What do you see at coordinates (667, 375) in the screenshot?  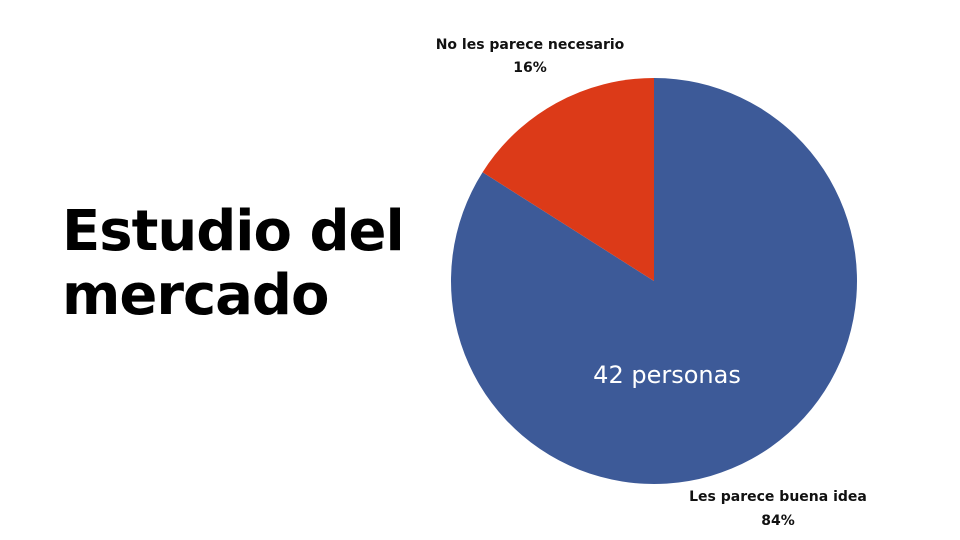 I see `respondents-annotation: 42 personas` at bounding box center [667, 375].